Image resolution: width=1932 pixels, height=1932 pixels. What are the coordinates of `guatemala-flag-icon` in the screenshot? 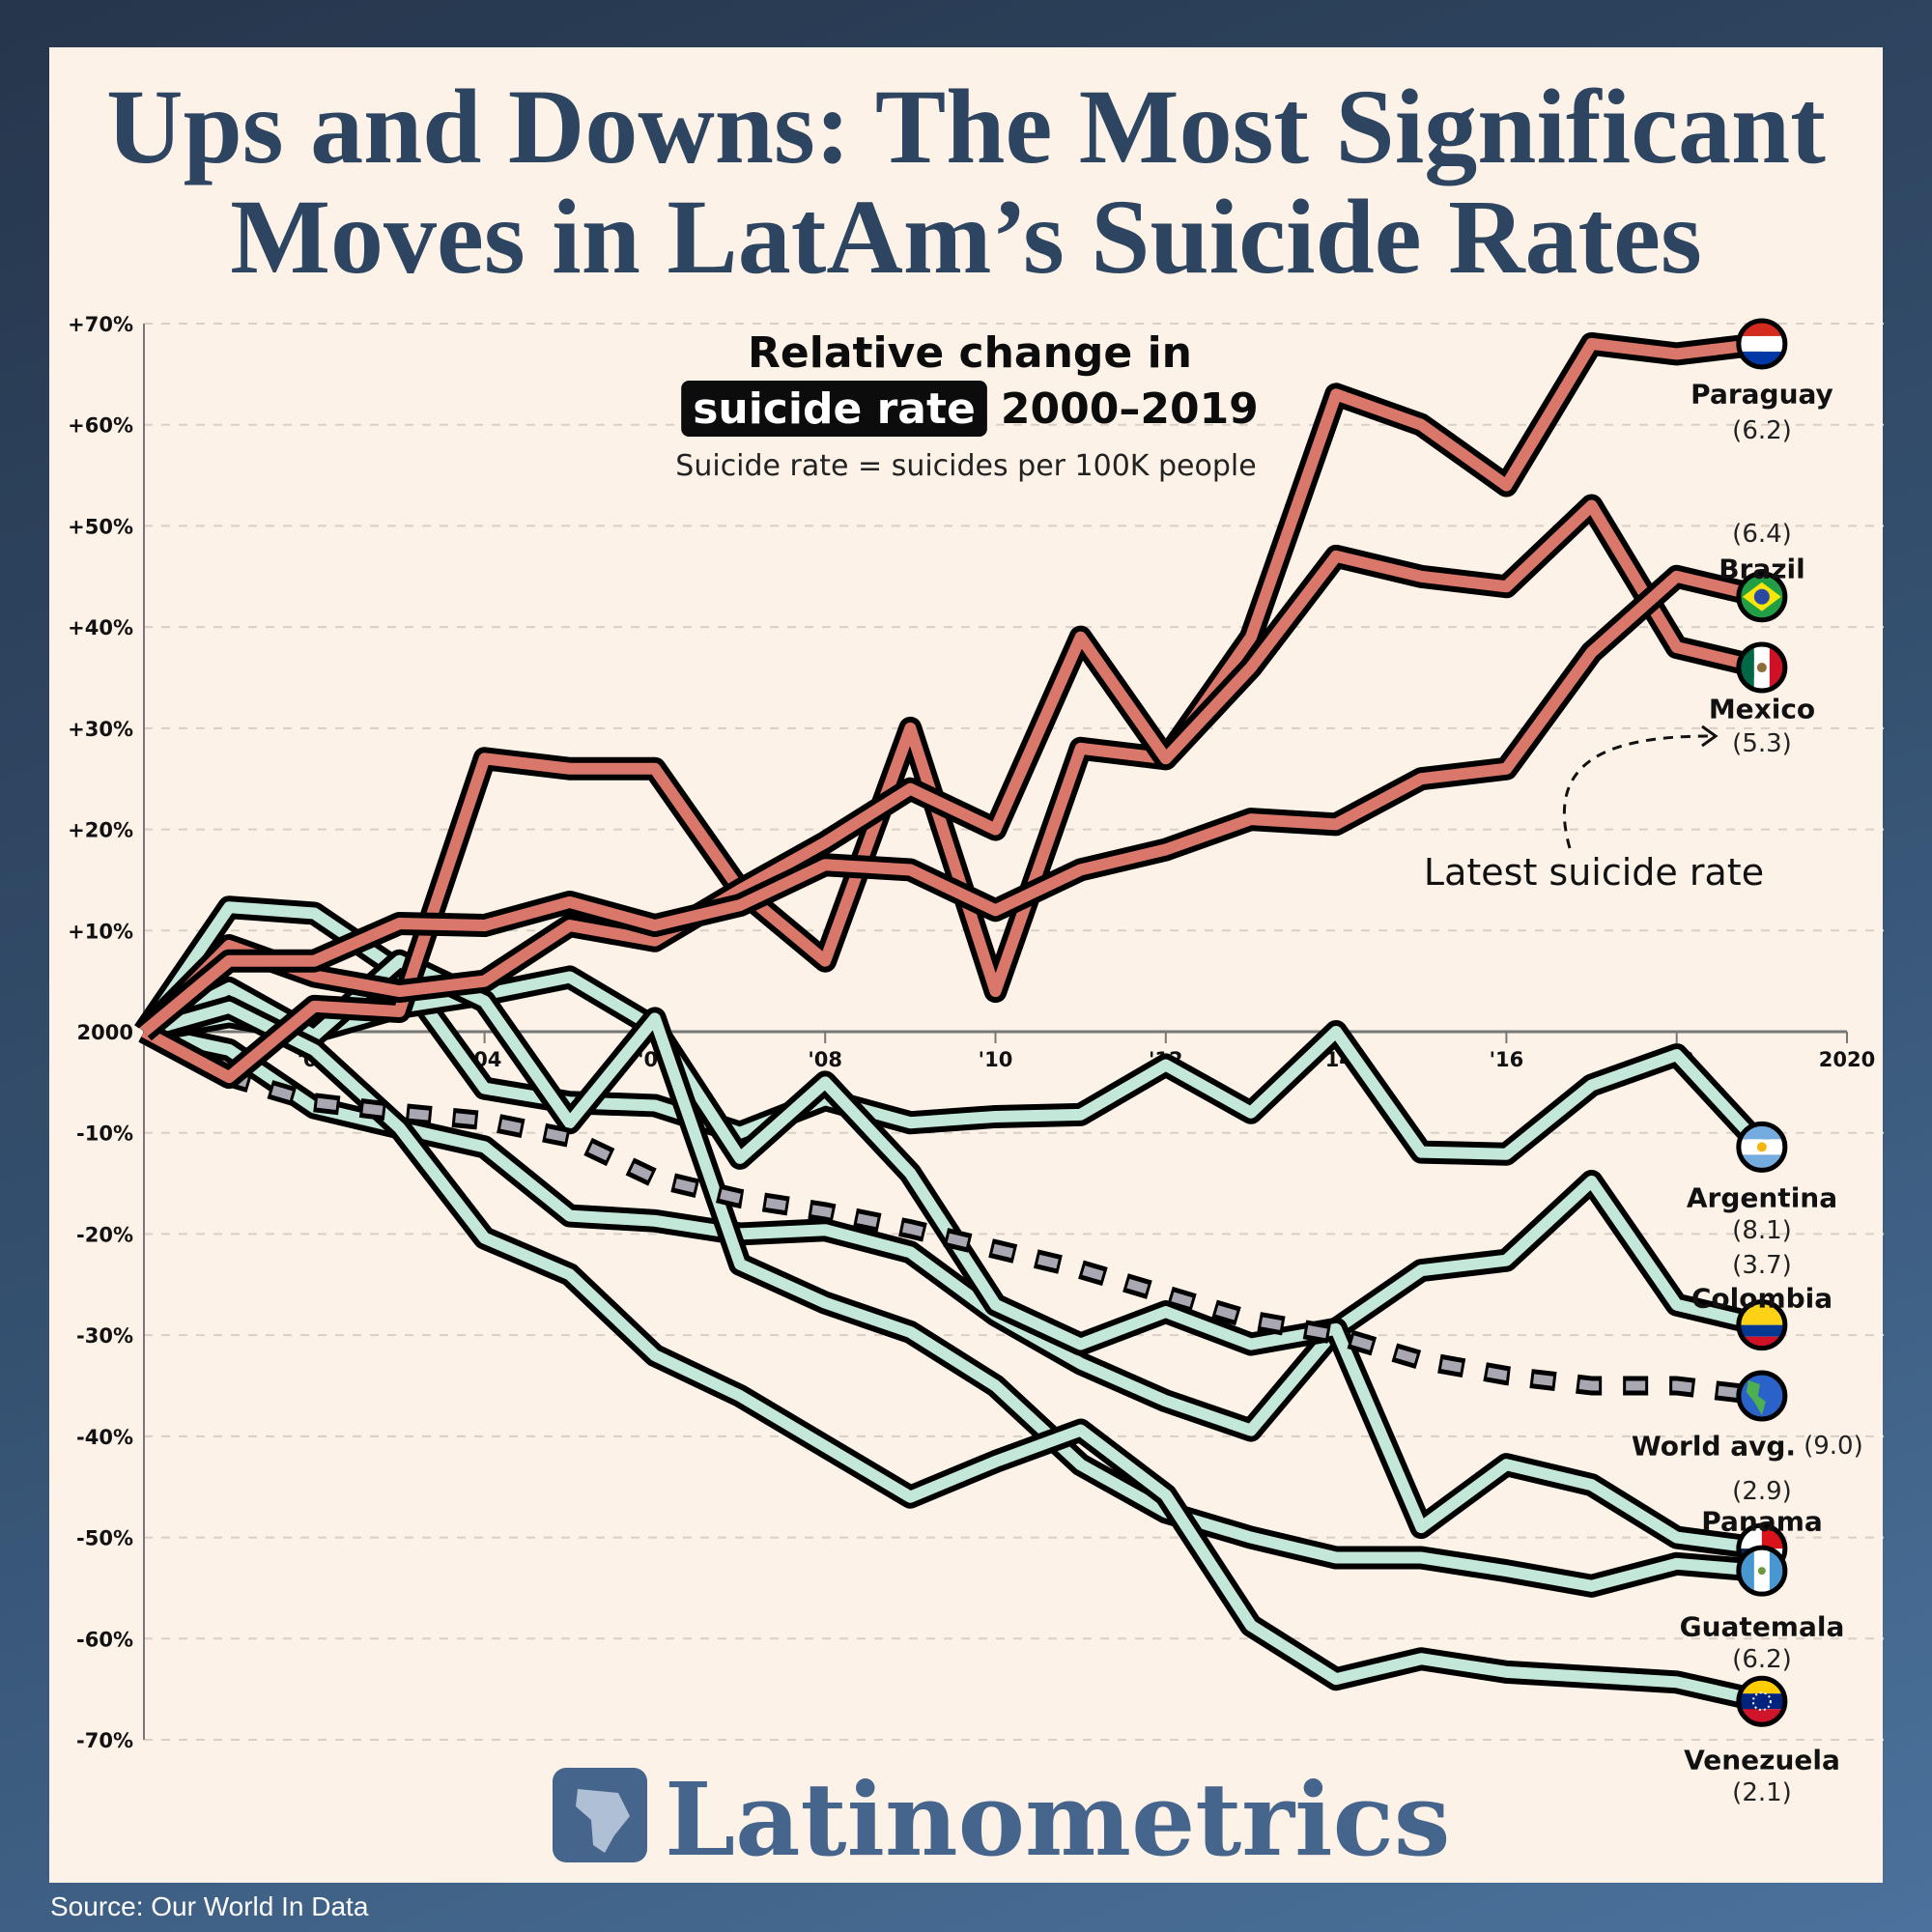 It's located at (1762, 1571).